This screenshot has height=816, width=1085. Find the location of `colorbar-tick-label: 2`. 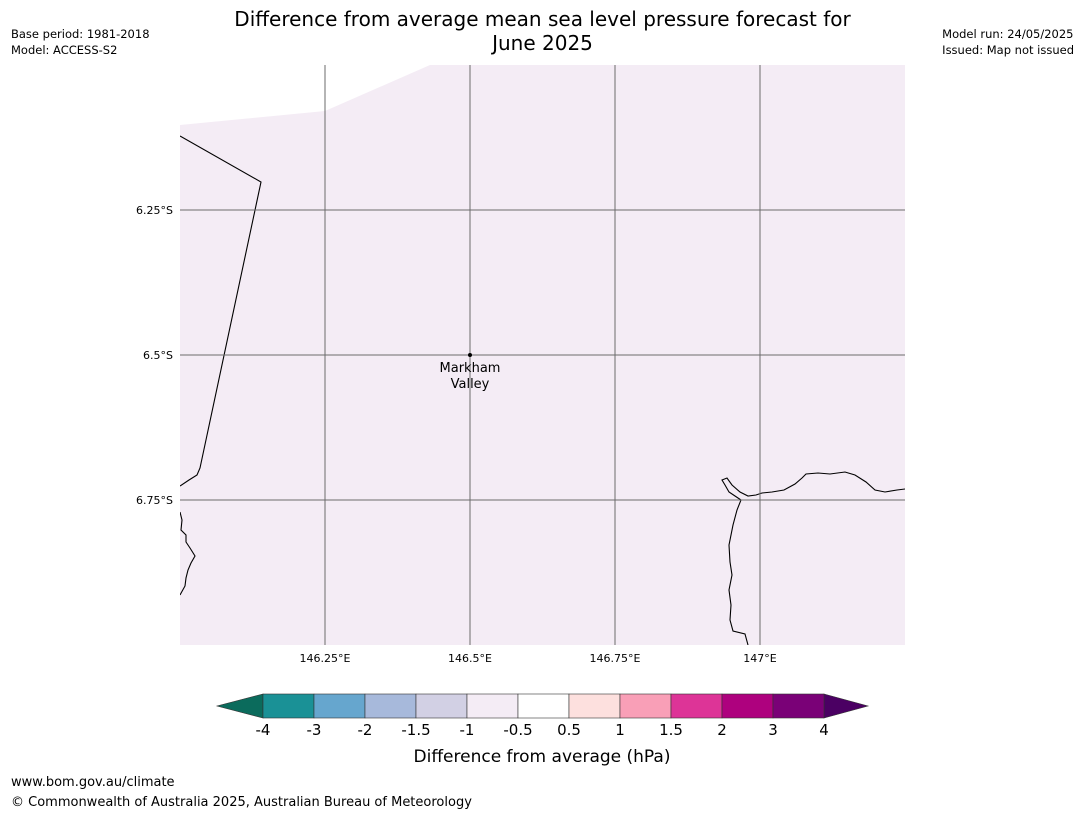

colorbar-tick-label: 2 is located at coordinates (722, 730).